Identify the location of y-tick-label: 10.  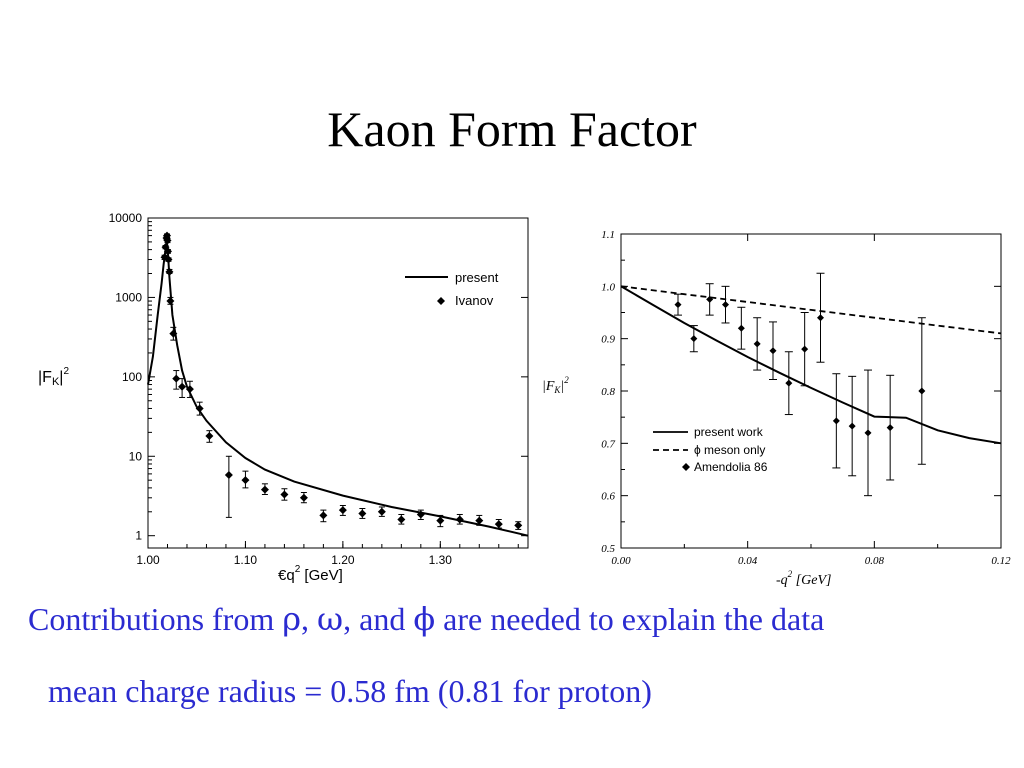
(136, 456).